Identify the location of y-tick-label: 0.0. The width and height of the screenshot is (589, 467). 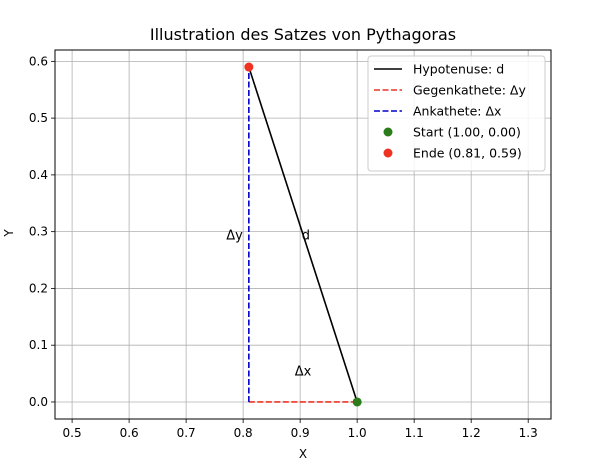
(38, 402).